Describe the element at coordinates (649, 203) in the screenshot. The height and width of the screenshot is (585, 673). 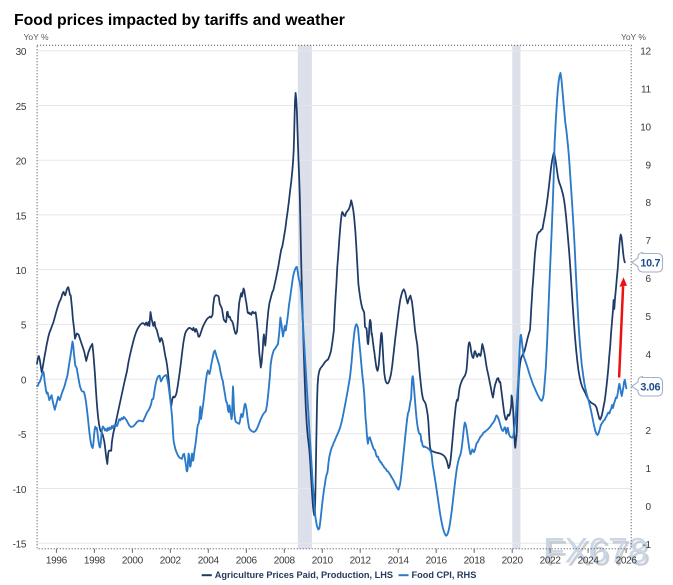
I see `svg-text: 8` at that location.